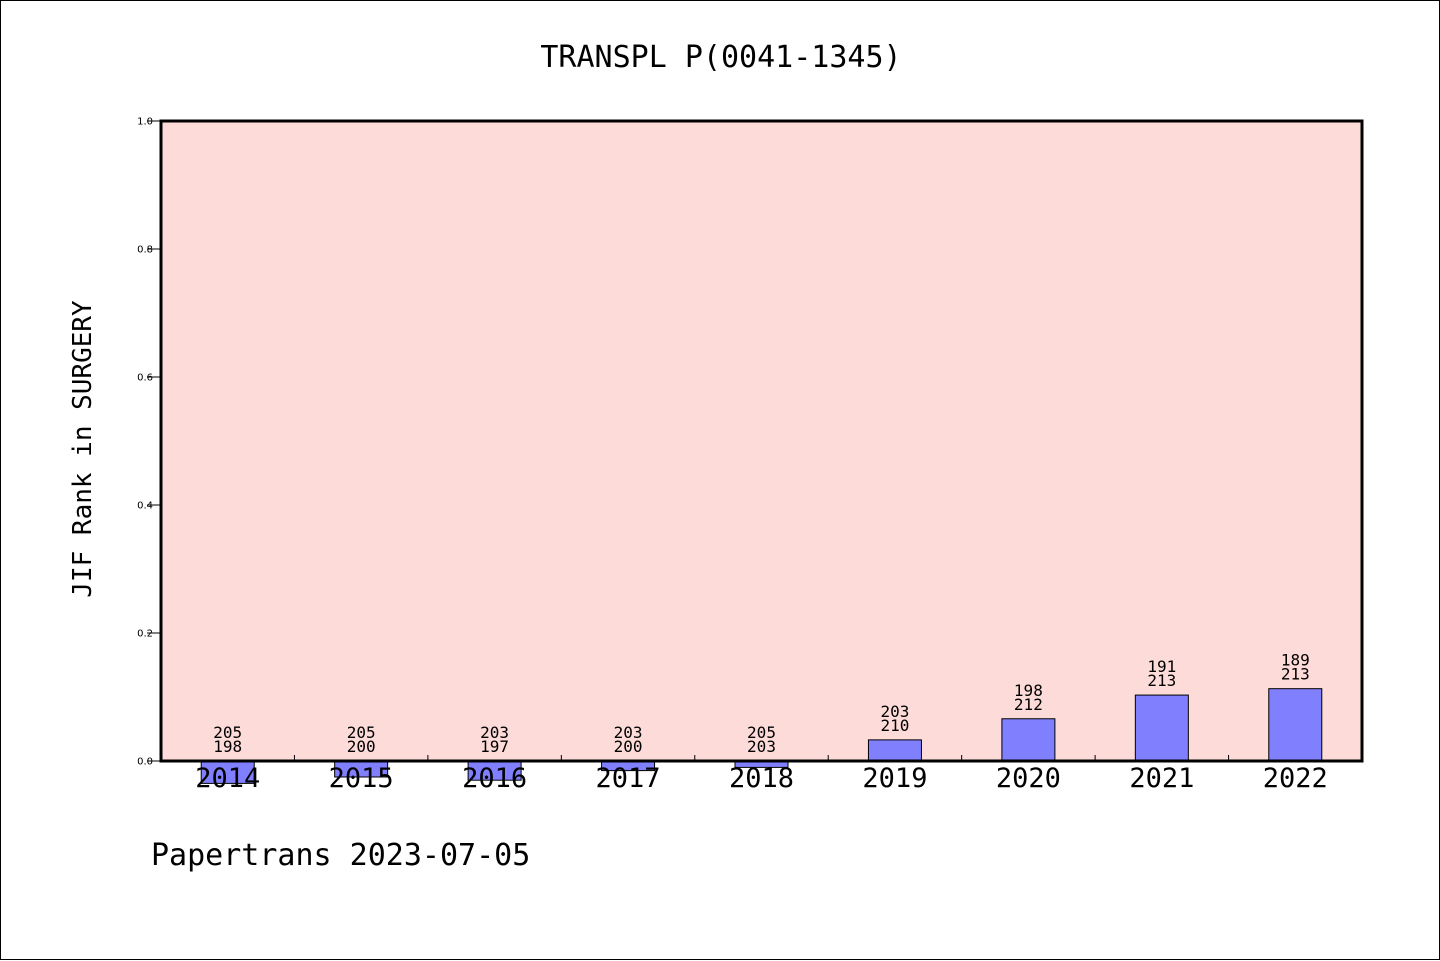 The height and width of the screenshot is (961, 1440). What do you see at coordinates (145, 506) in the screenshot?
I see `y-tick-label: 0.4` at bounding box center [145, 506].